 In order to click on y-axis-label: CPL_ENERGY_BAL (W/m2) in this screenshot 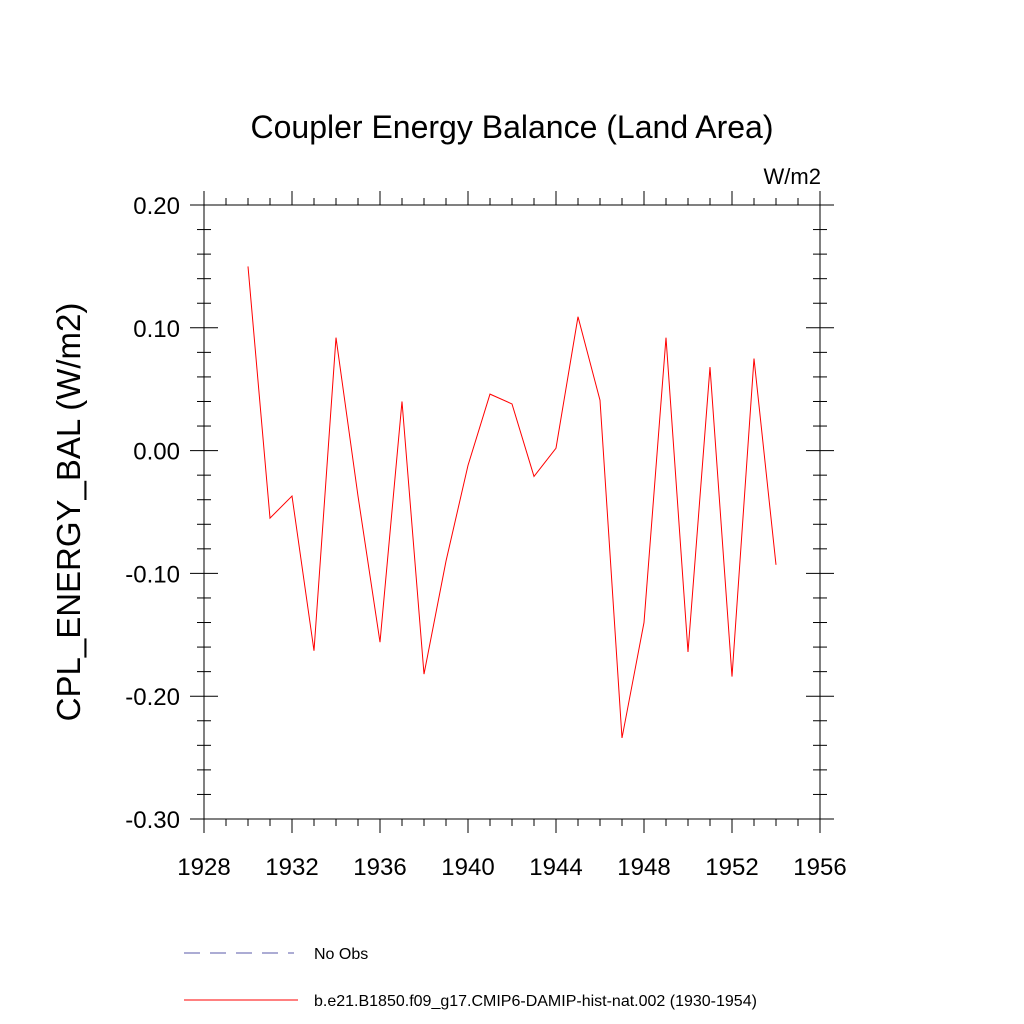, I will do `click(68, 512)`.